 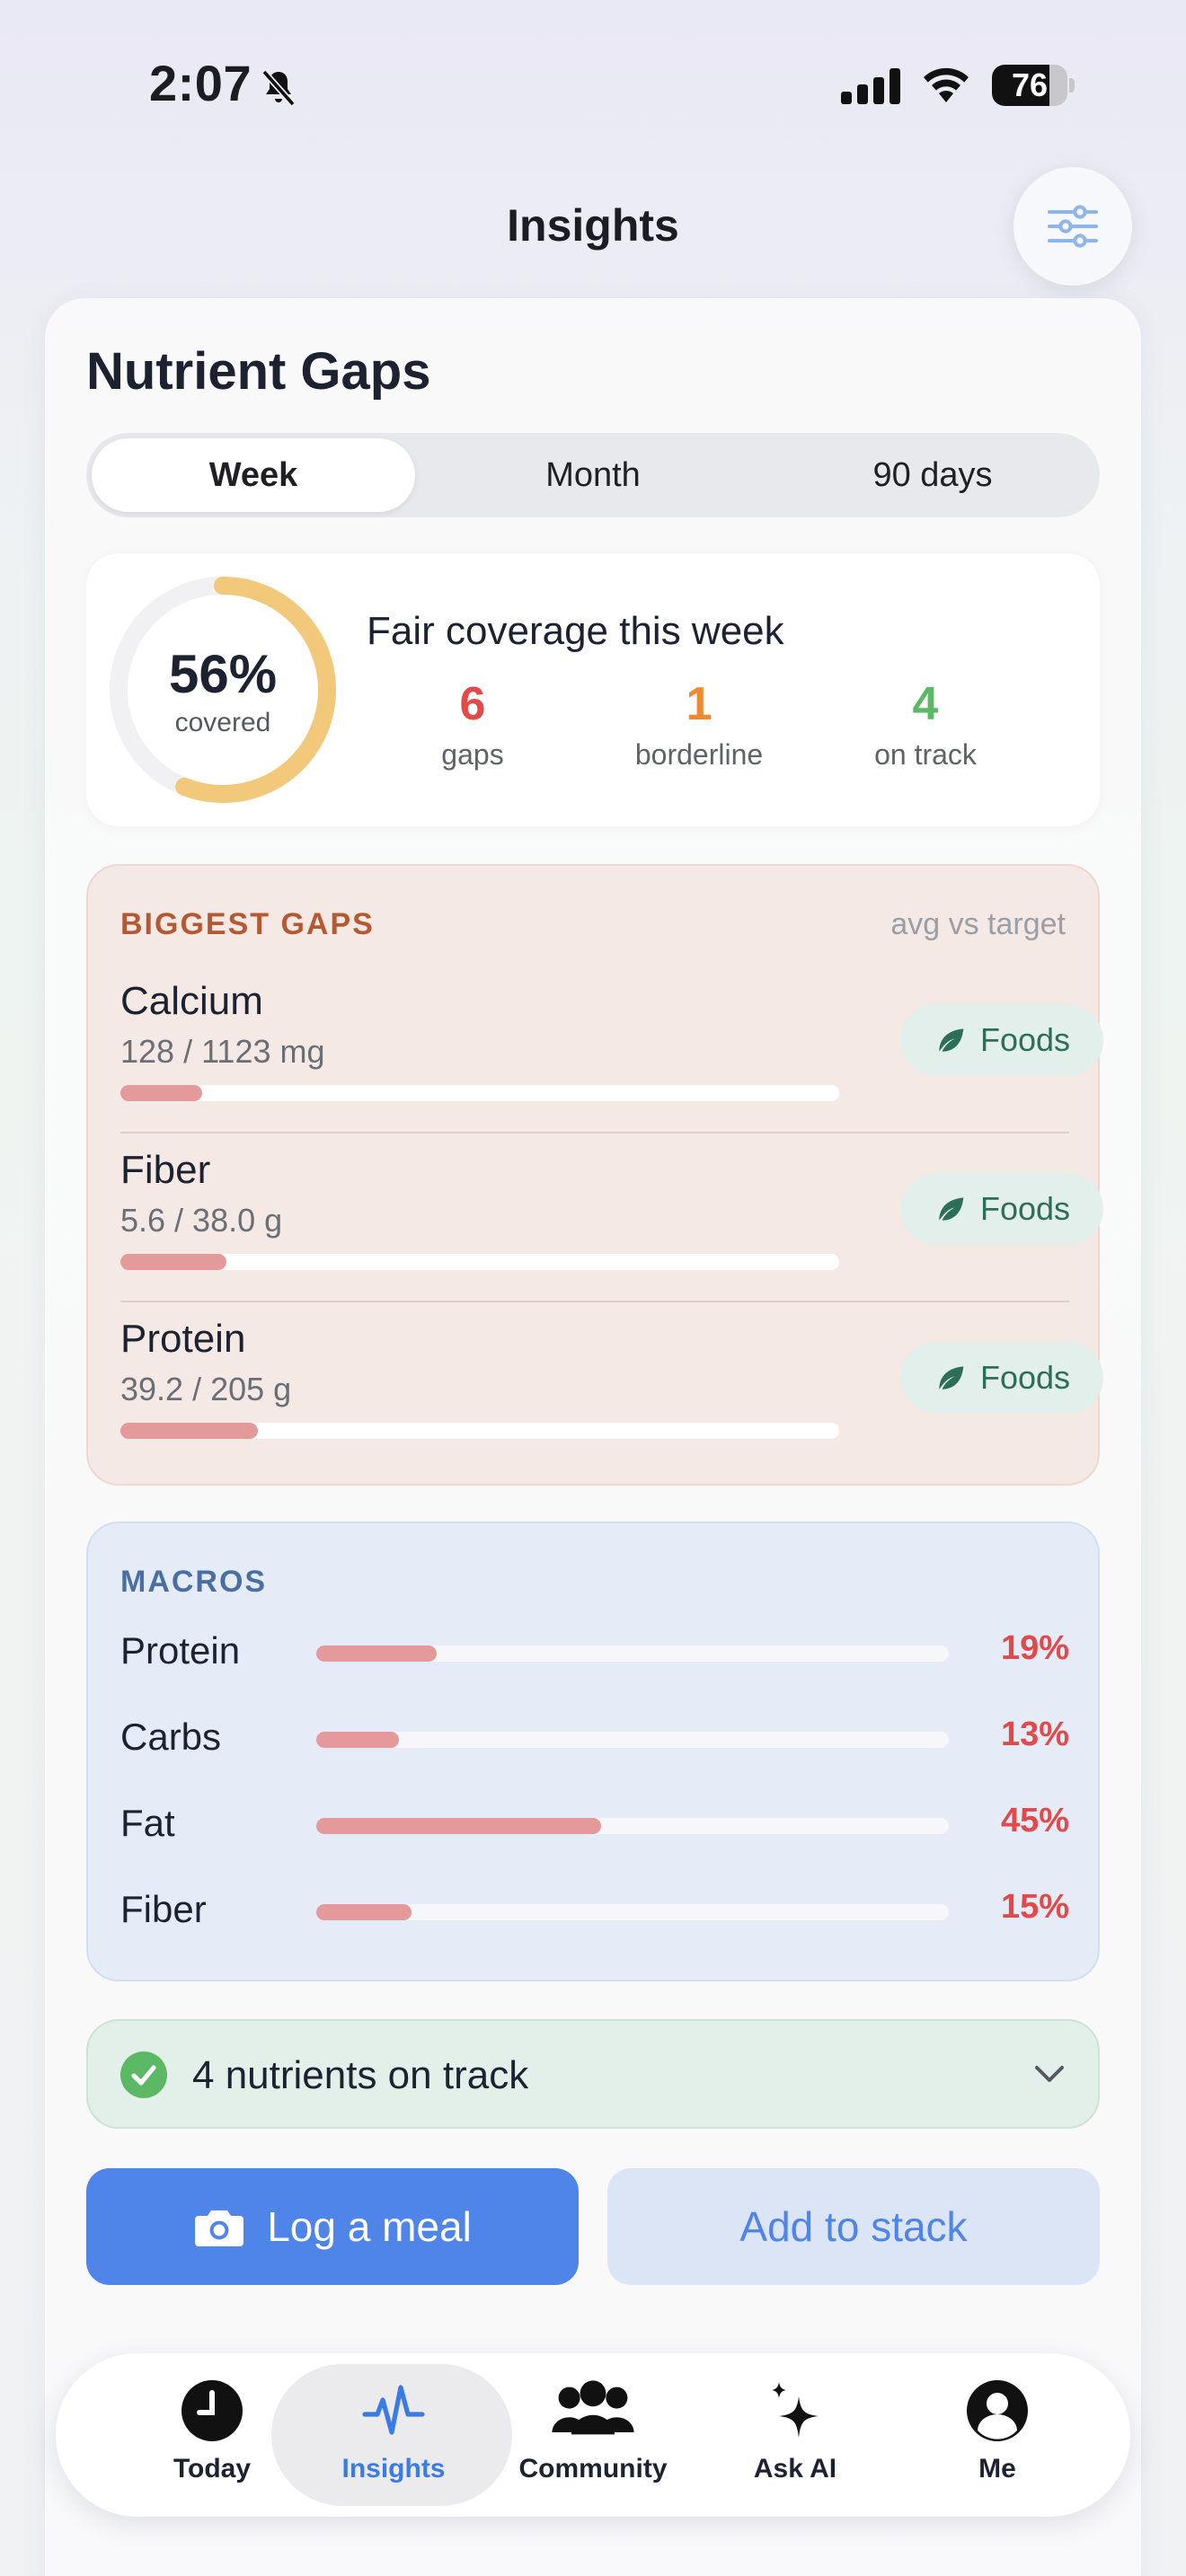 I want to click on gap-name: Protein, so click(x=183, y=1339).